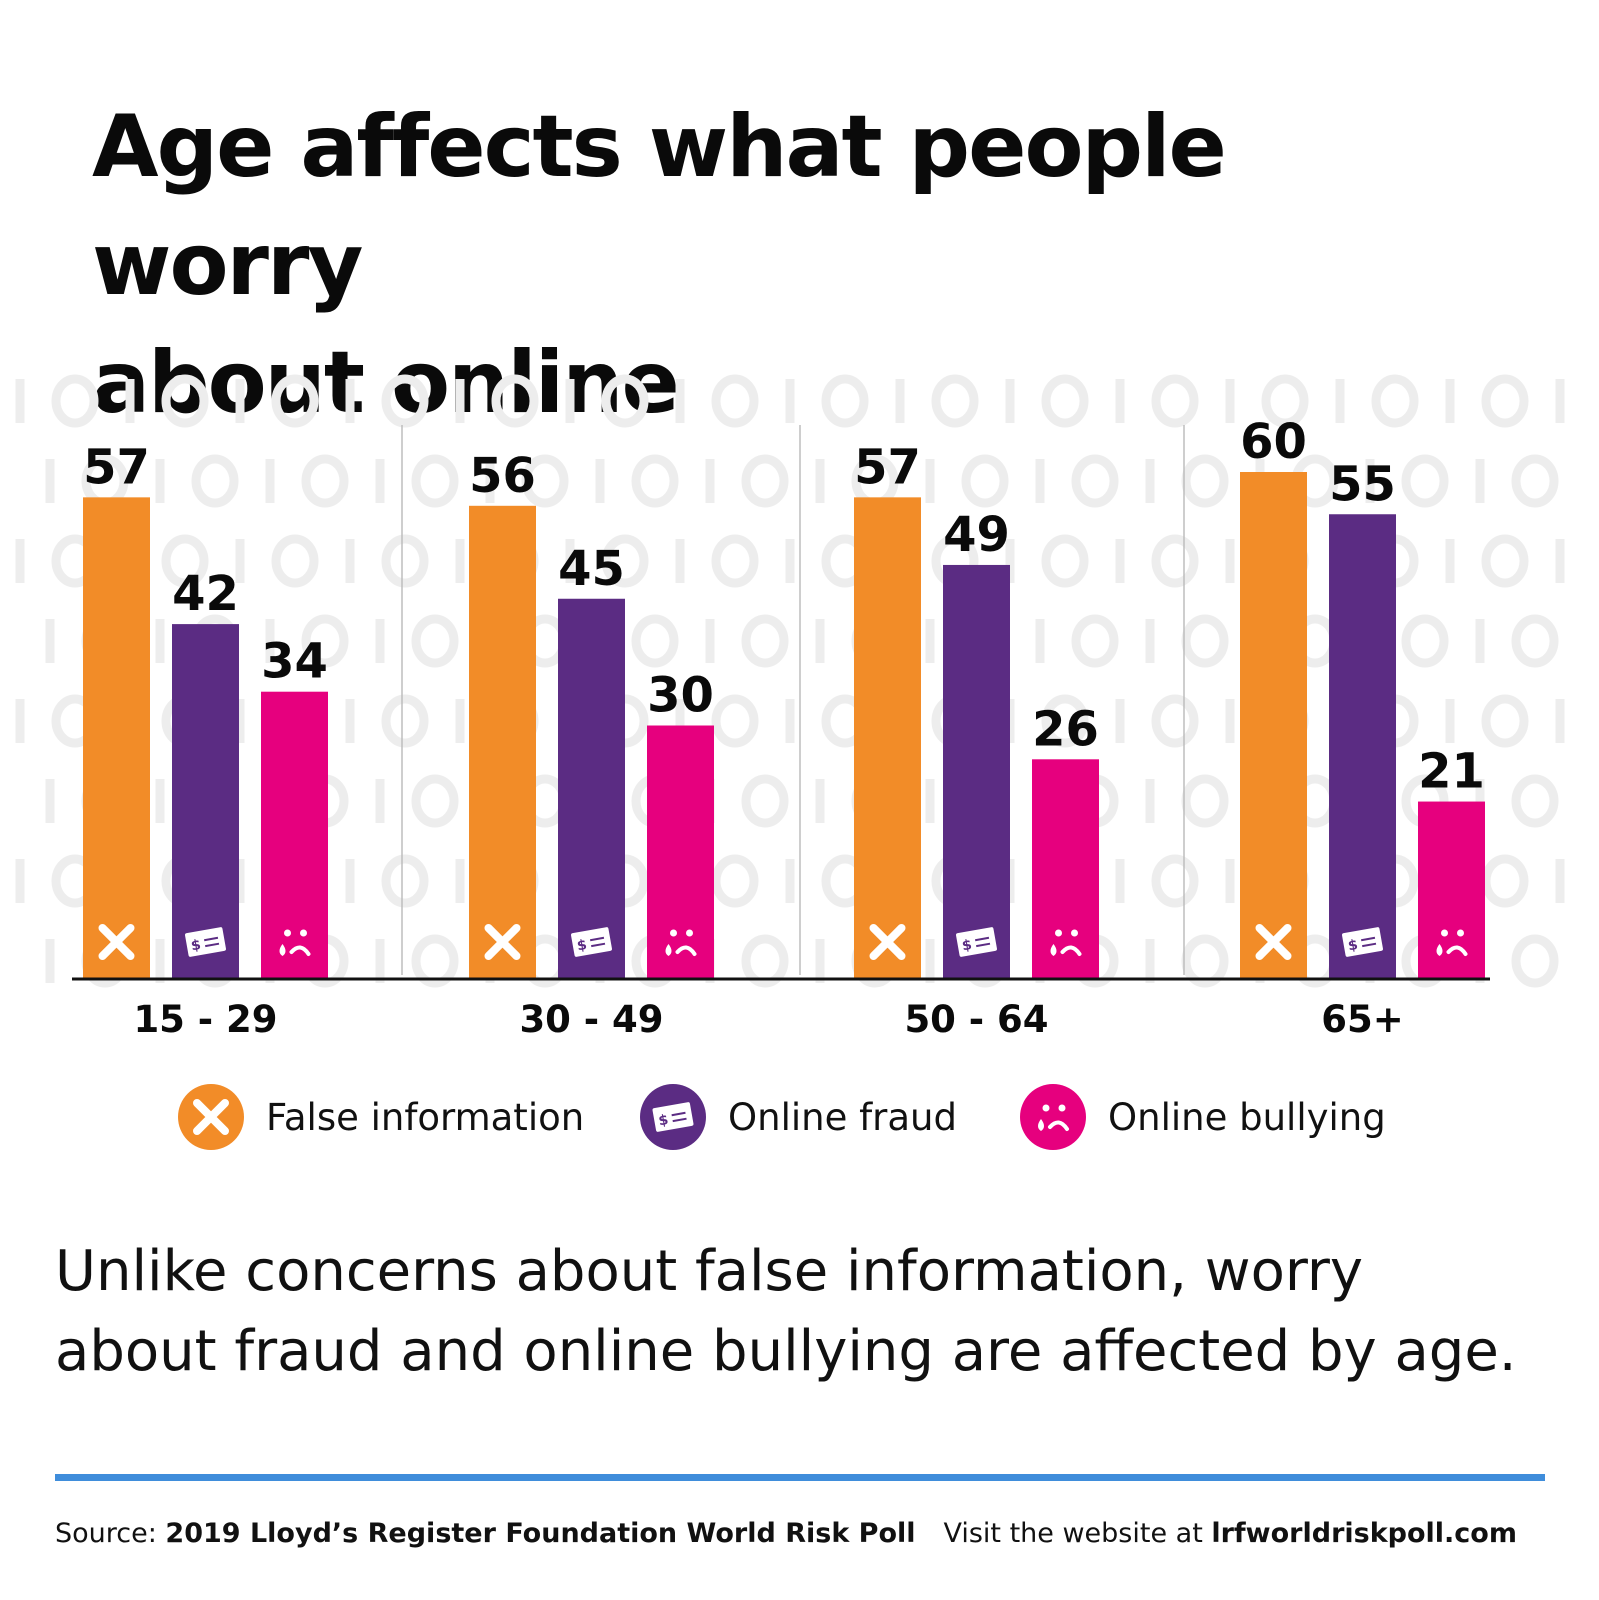 Image resolution: width=1599 pixels, height=1600 pixels. Describe the element at coordinates (294, 662) in the screenshot. I see `value-label: 34` at that location.